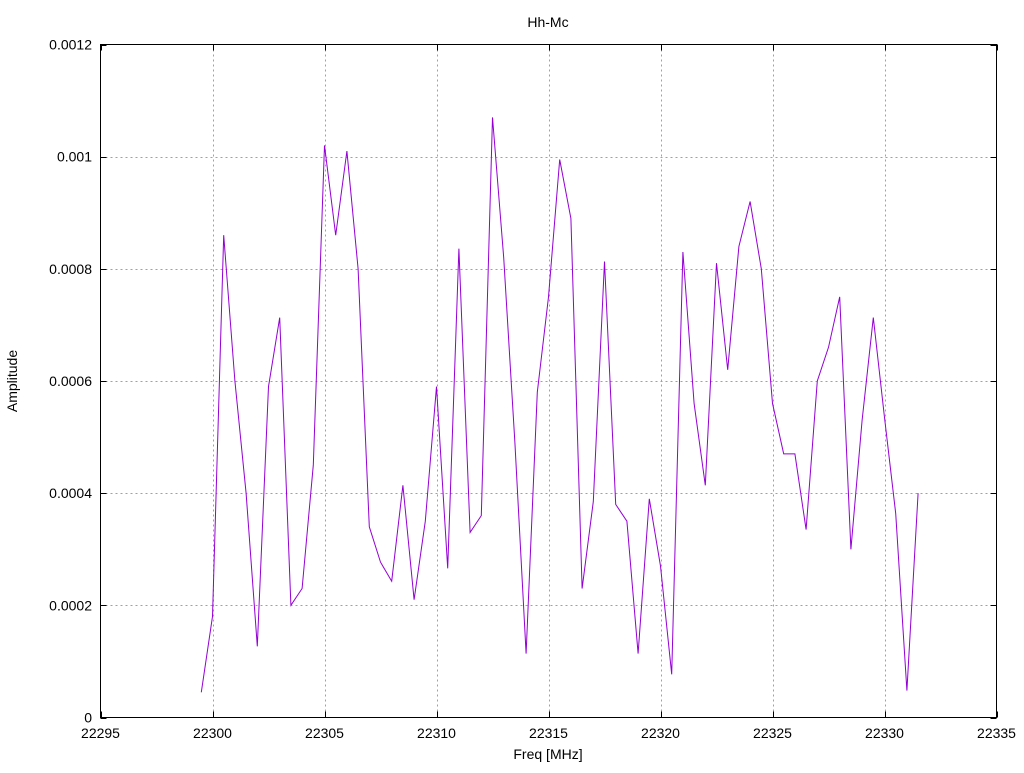  I want to click on y-tick-label: 0.0004, so click(70, 493).